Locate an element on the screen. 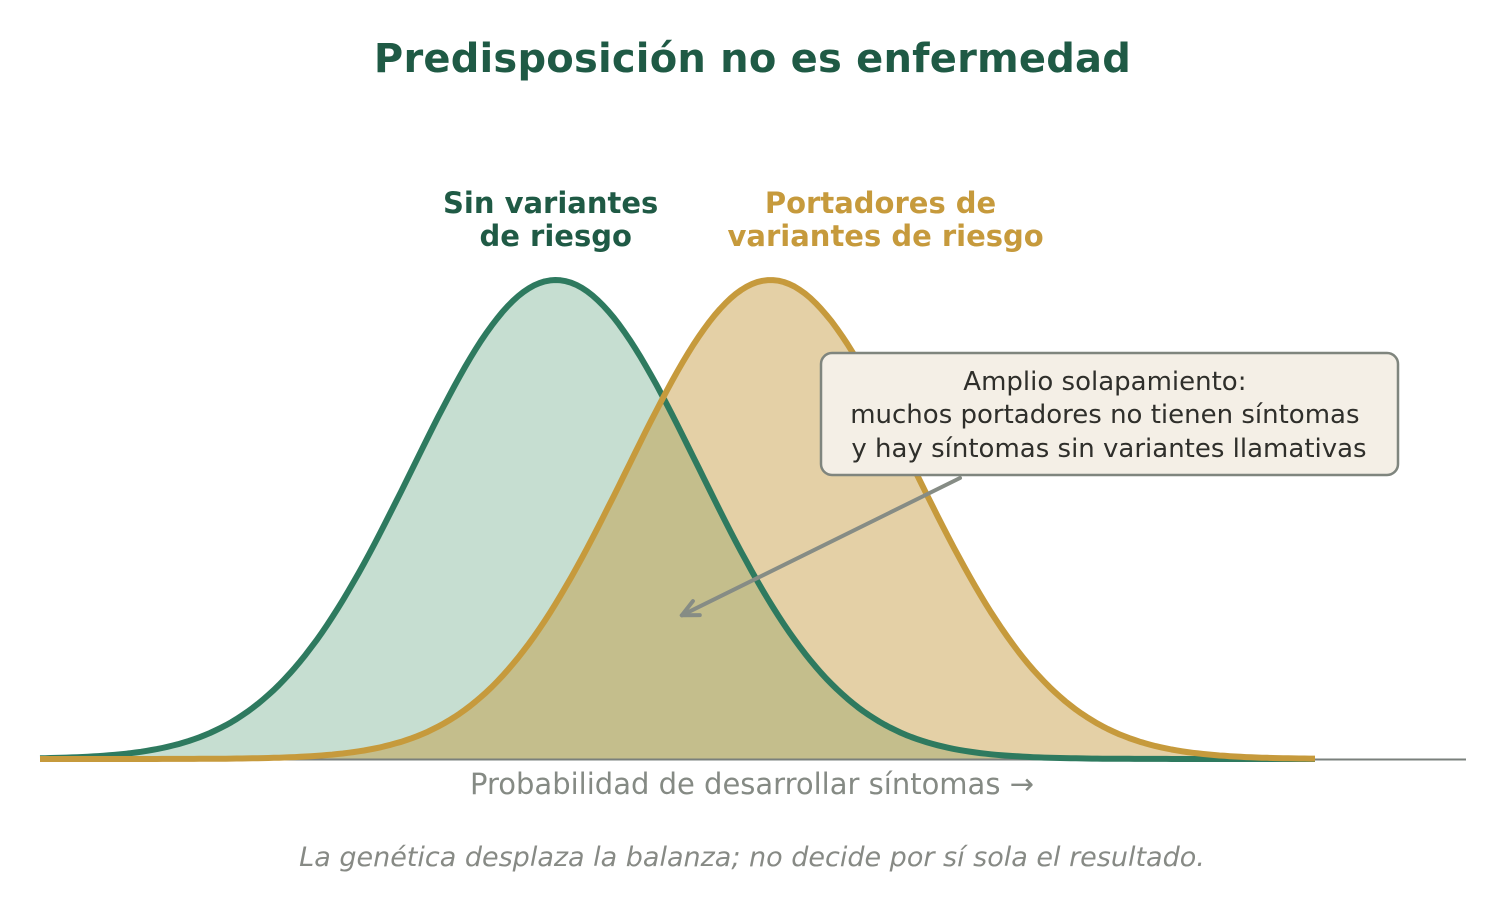  annotation-line3: y hay síntomas sin variantes llamativas is located at coordinates (1108, 449).